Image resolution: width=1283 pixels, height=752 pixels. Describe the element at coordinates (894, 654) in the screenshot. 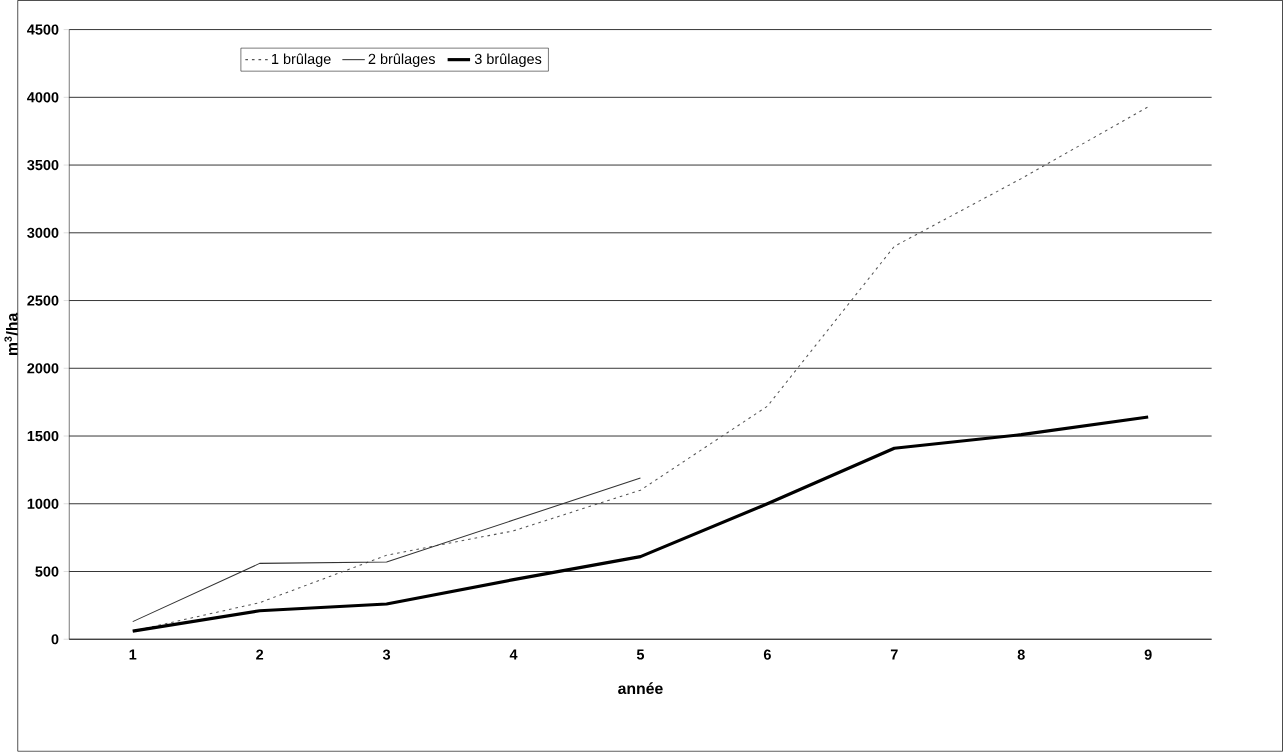

I see `x-tick-label: 7` at that location.